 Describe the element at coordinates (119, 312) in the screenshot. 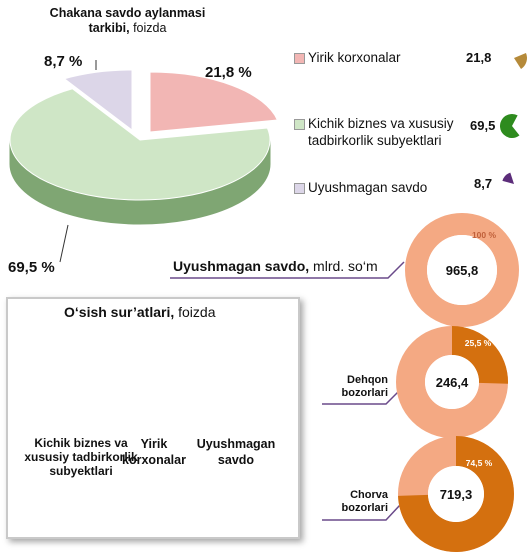

I see `growth-title-text: O‘sish sur’atlari,` at that location.